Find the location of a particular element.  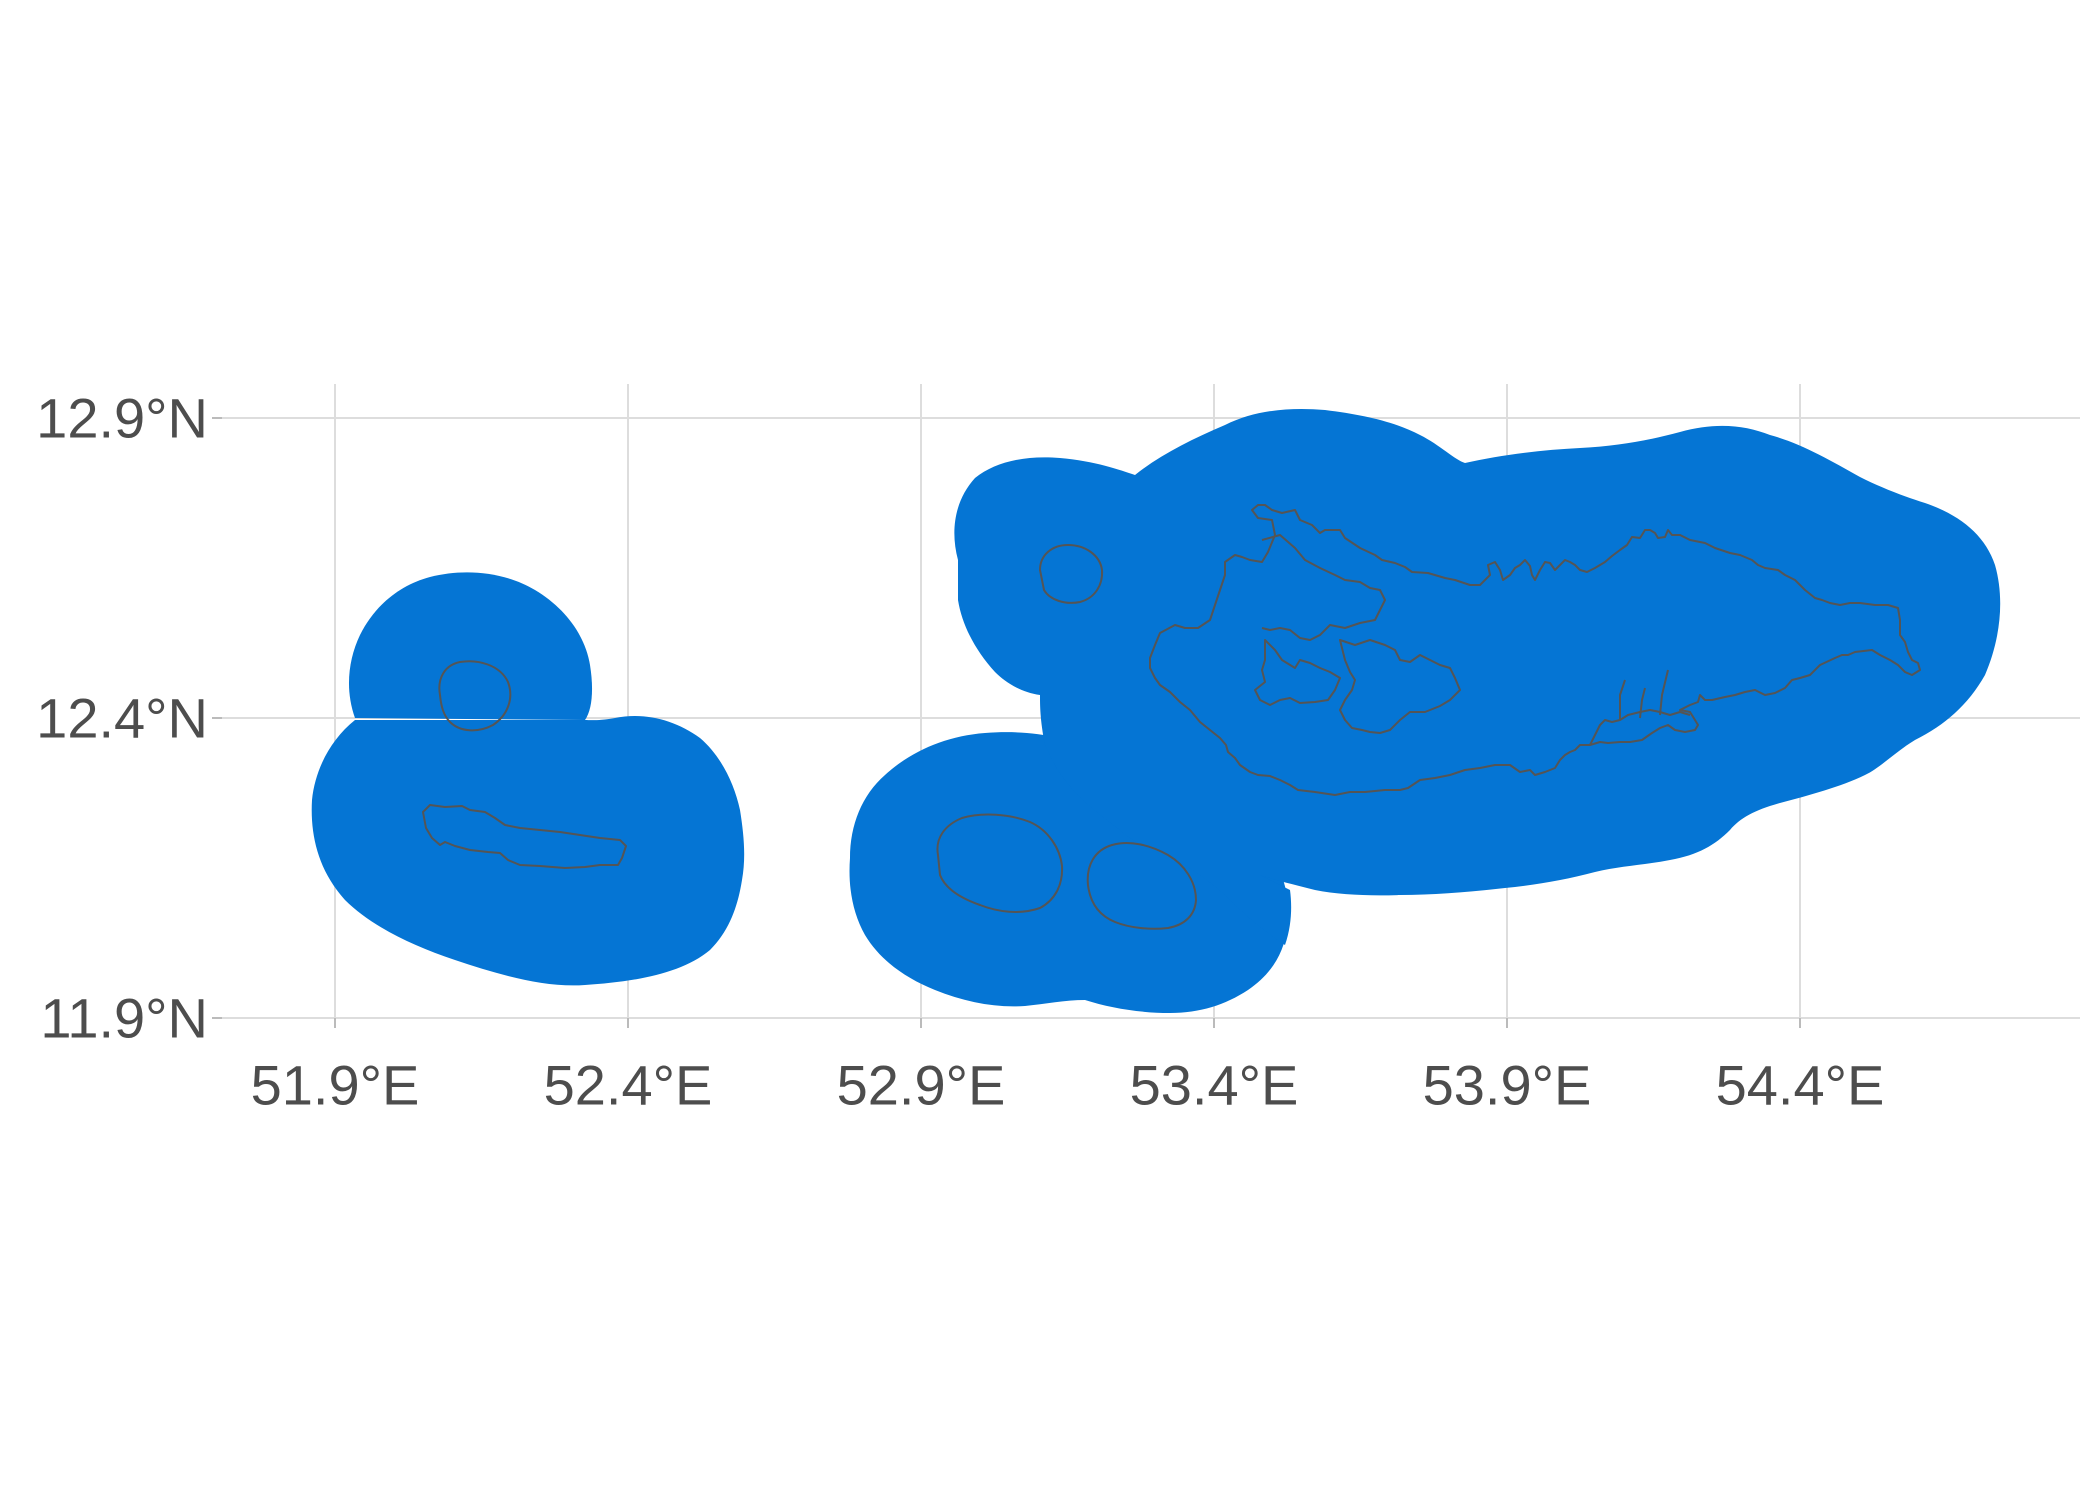

x-tick-label-4: 53.4°E is located at coordinates (1214, 1085).